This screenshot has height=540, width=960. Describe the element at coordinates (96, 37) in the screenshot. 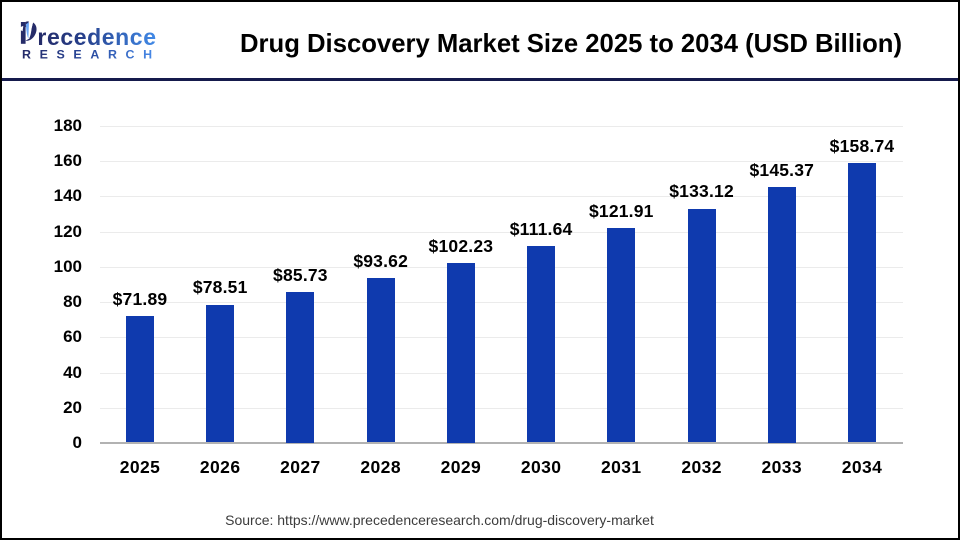

I see `svg-text: recedence` at that location.